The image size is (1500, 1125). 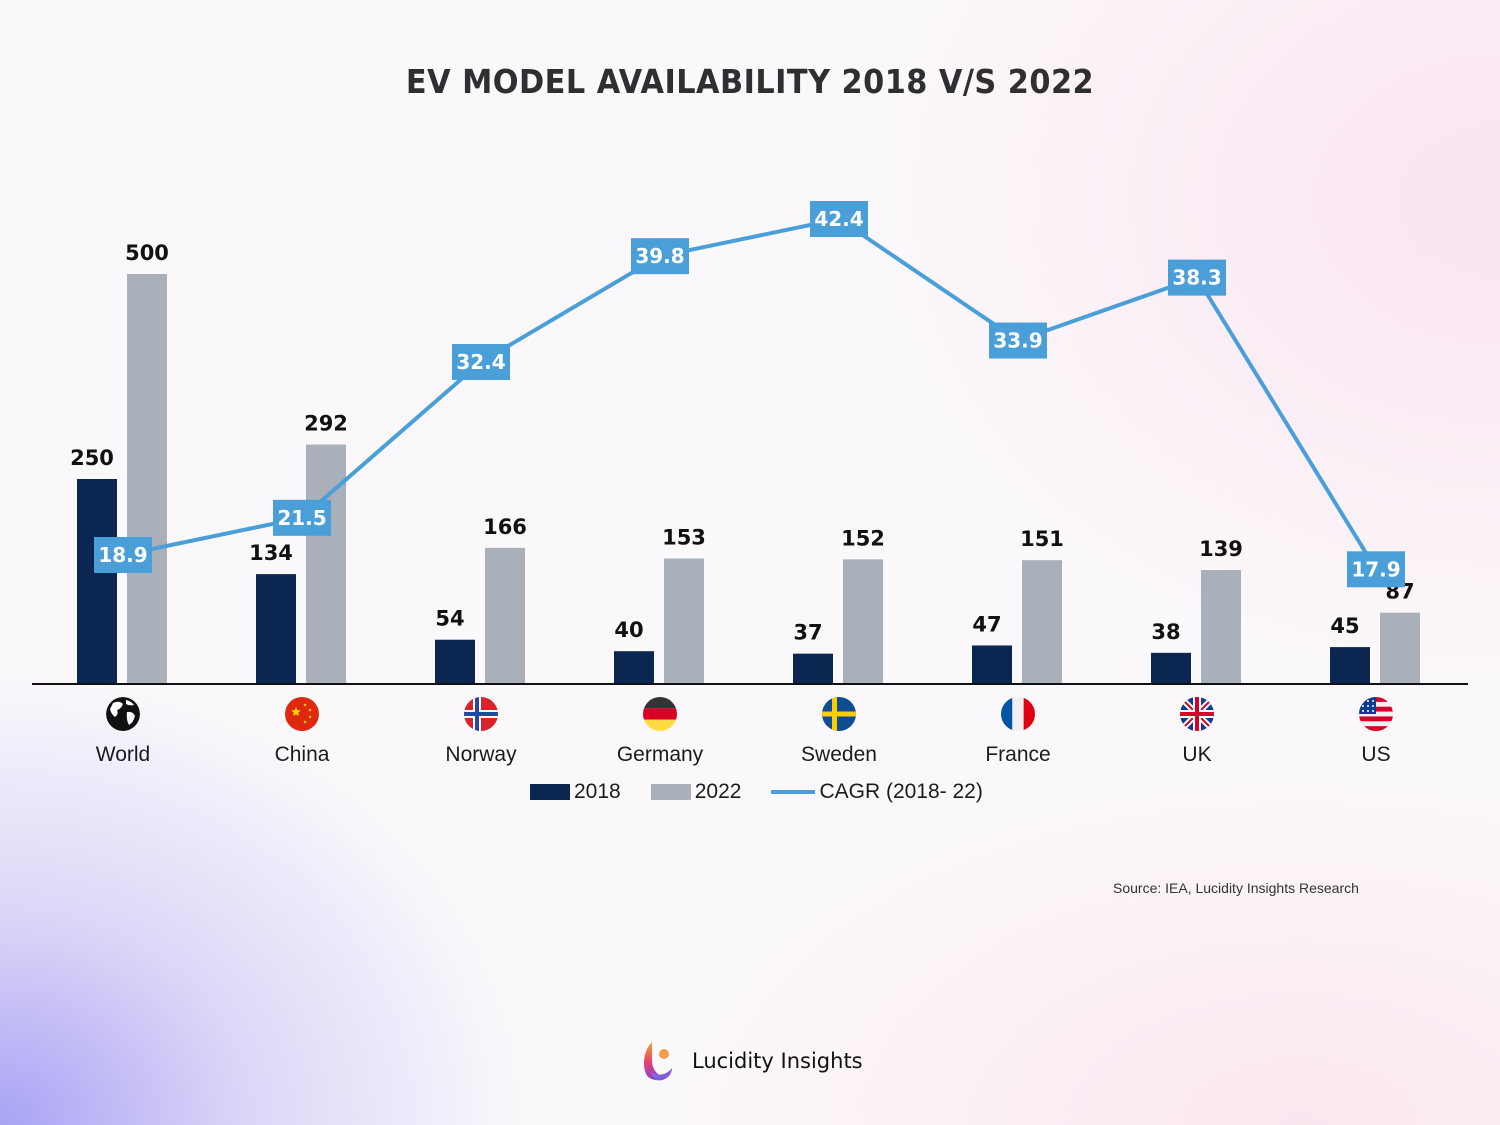 I want to click on category-labels: World China Norway Germany Sweden France UK US, so click(x=743, y=754).